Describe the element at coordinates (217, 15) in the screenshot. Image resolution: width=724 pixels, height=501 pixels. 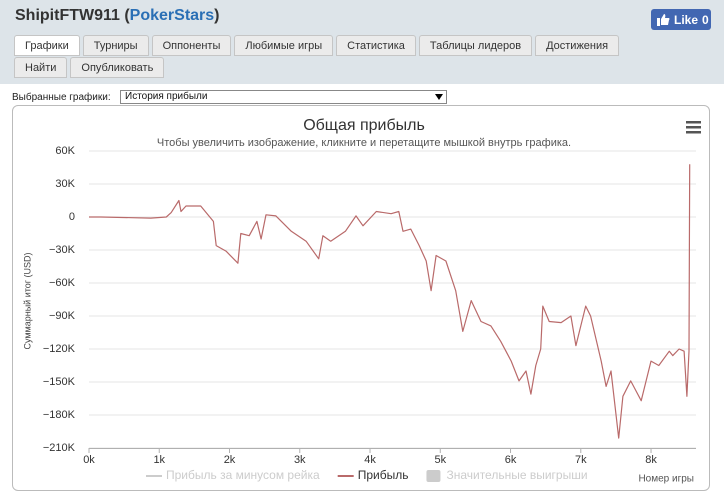
I see `paren: )` at that location.